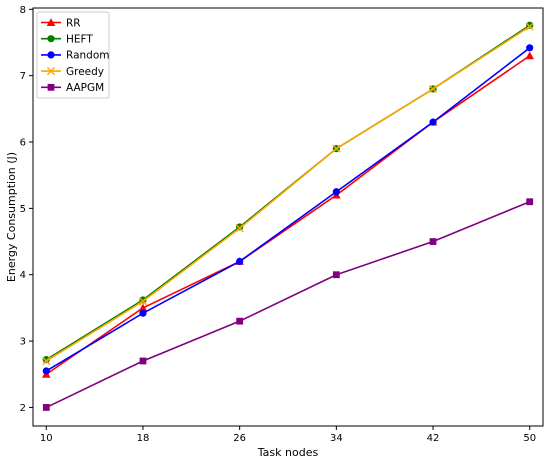  Describe the element at coordinates (51, 87) in the screenshot. I see `legend-marker-aapgm` at that location.